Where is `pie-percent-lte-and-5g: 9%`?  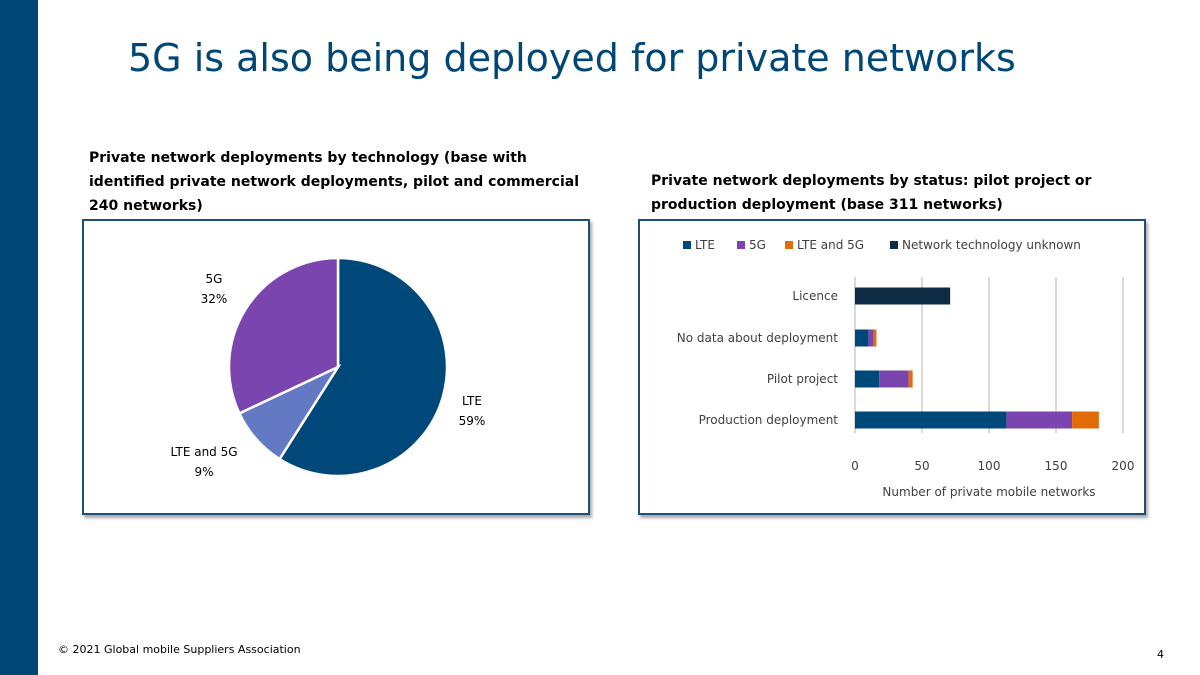 pie-percent-lte-and-5g: 9% is located at coordinates (203, 472).